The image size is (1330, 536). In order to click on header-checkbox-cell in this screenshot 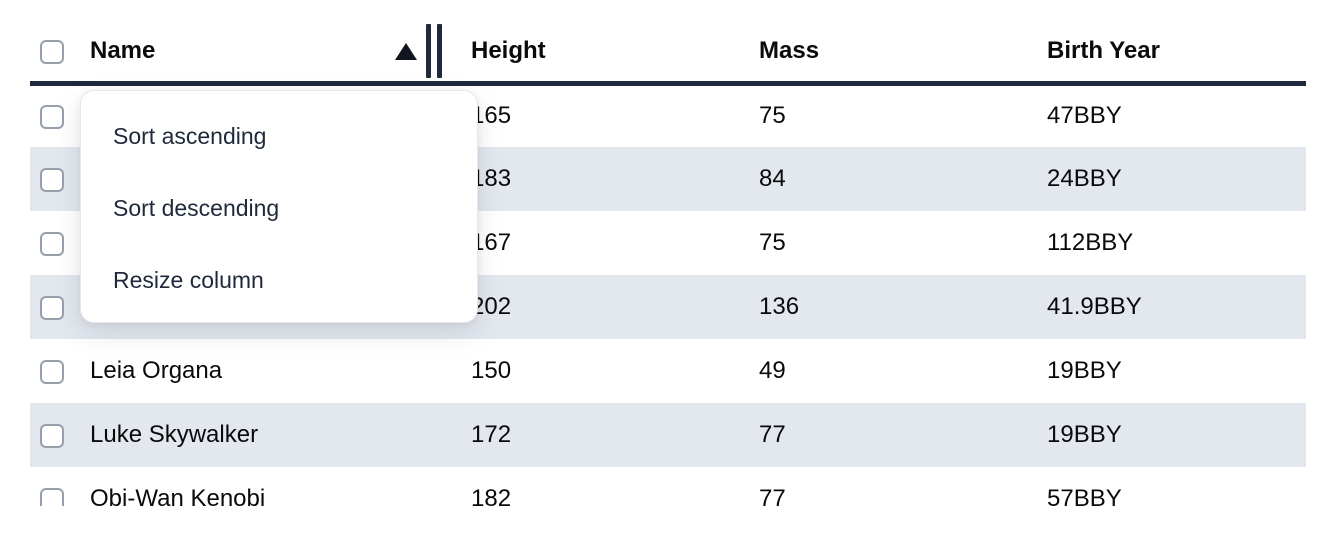, I will do `click(54, 43)`.